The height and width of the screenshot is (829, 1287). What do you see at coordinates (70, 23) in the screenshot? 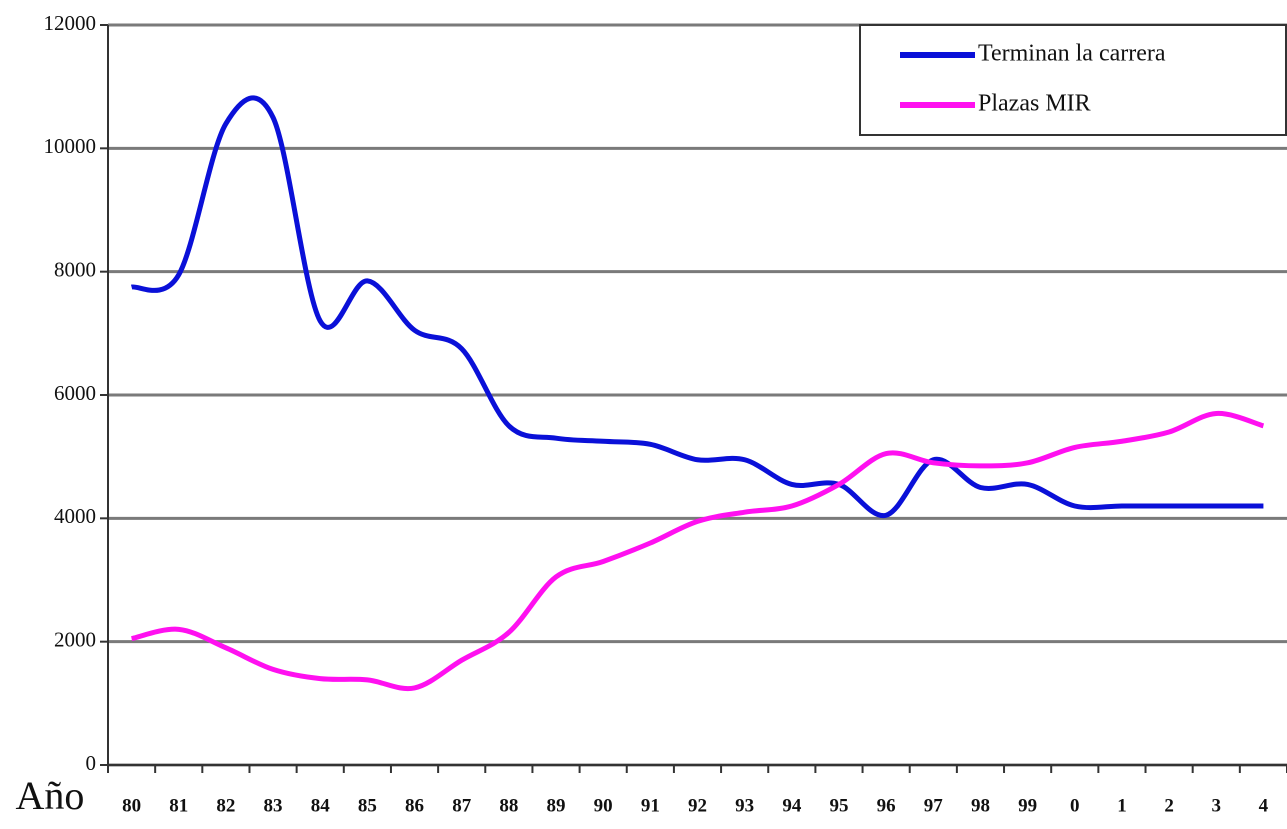
I see `y-tick-label: 12000` at bounding box center [70, 23].